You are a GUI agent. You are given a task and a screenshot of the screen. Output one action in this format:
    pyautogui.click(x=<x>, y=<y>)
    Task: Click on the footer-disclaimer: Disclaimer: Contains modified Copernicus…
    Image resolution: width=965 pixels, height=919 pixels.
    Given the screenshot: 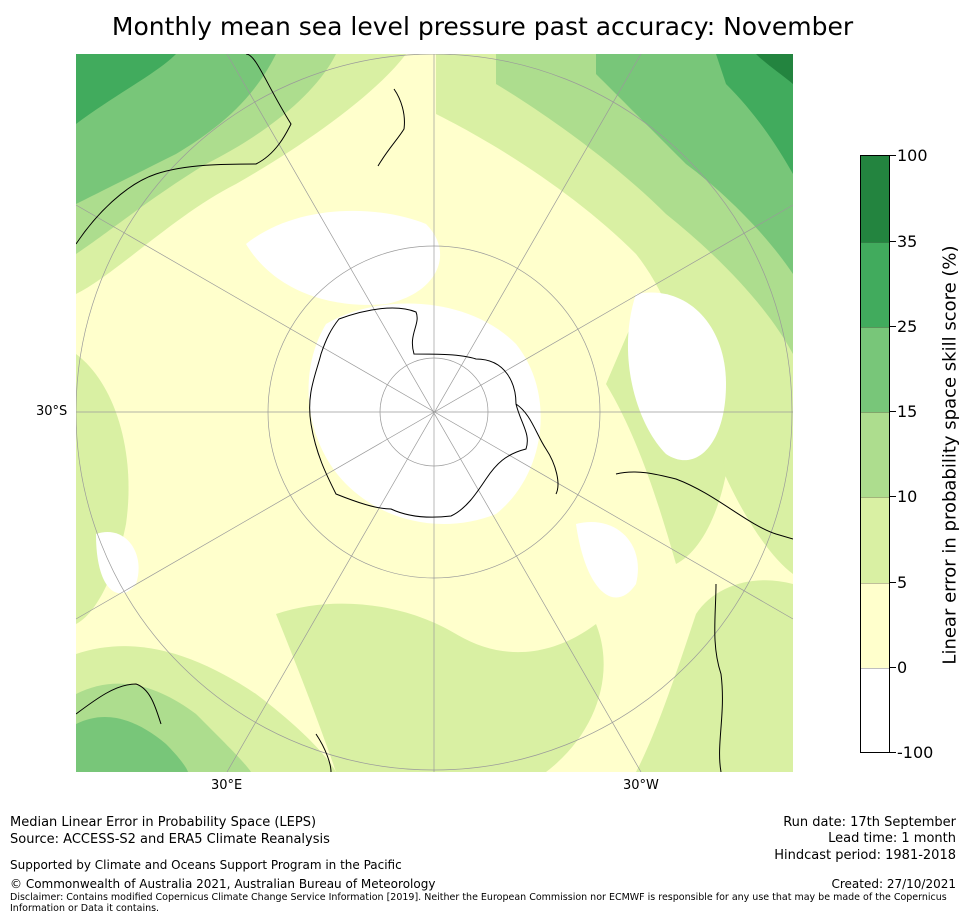 What is the action you would take?
    pyautogui.click(x=478, y=903)
    